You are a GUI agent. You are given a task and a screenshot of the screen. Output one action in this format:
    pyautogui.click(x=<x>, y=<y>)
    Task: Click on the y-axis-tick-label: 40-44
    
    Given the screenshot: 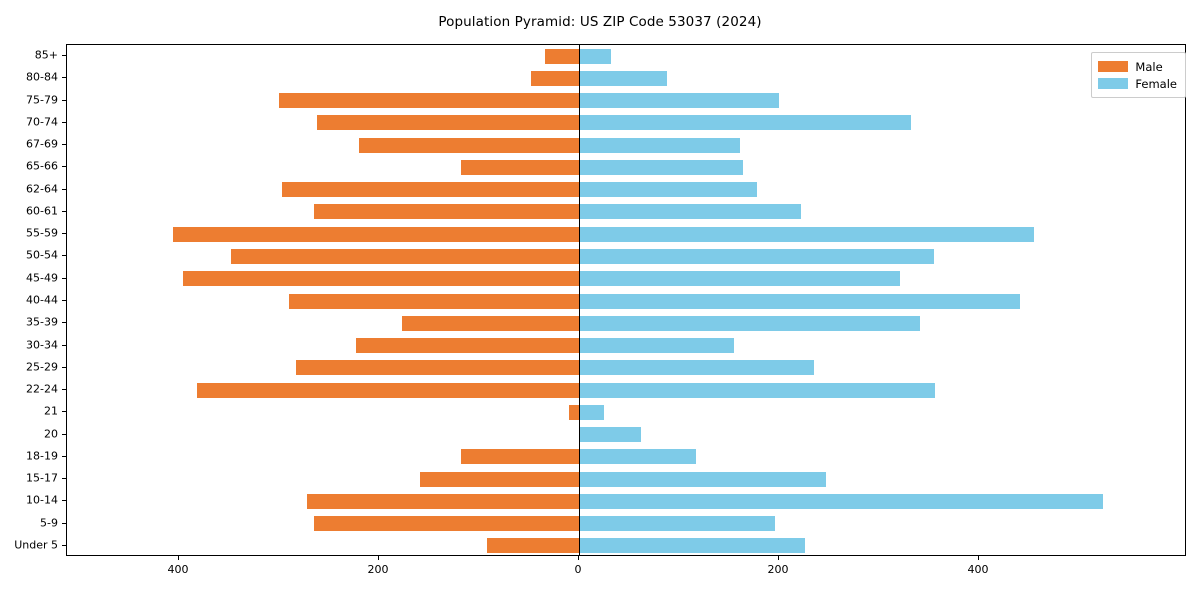 What is the action you would take?
    pyautogui.click(x=42, y=300)
    